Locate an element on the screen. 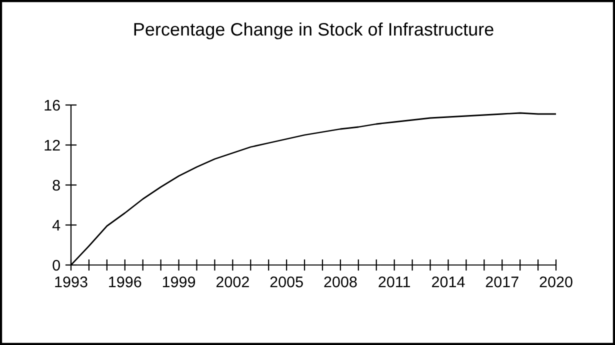 This screenshot has height=345, width=615. chart-title: Percentage Change in Stock of Infrastructure is located at coordinates (314, 31).